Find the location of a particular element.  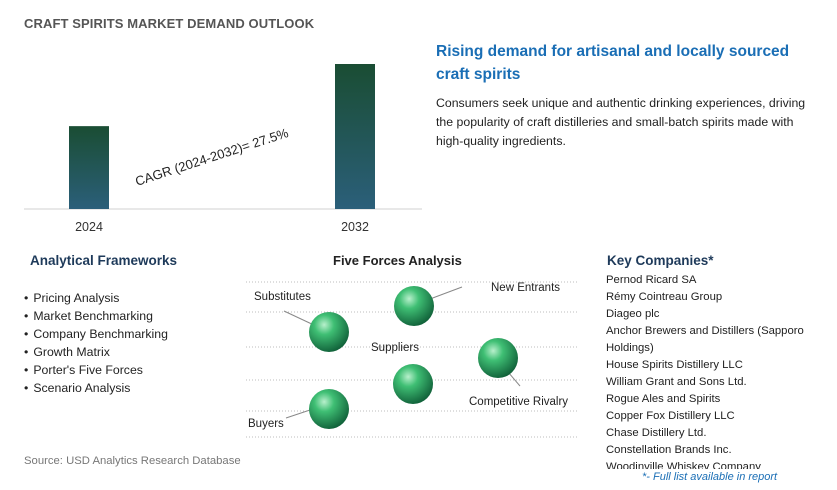

list-item: House Spirits Distillery LLC is located at coordinates (674, 365).